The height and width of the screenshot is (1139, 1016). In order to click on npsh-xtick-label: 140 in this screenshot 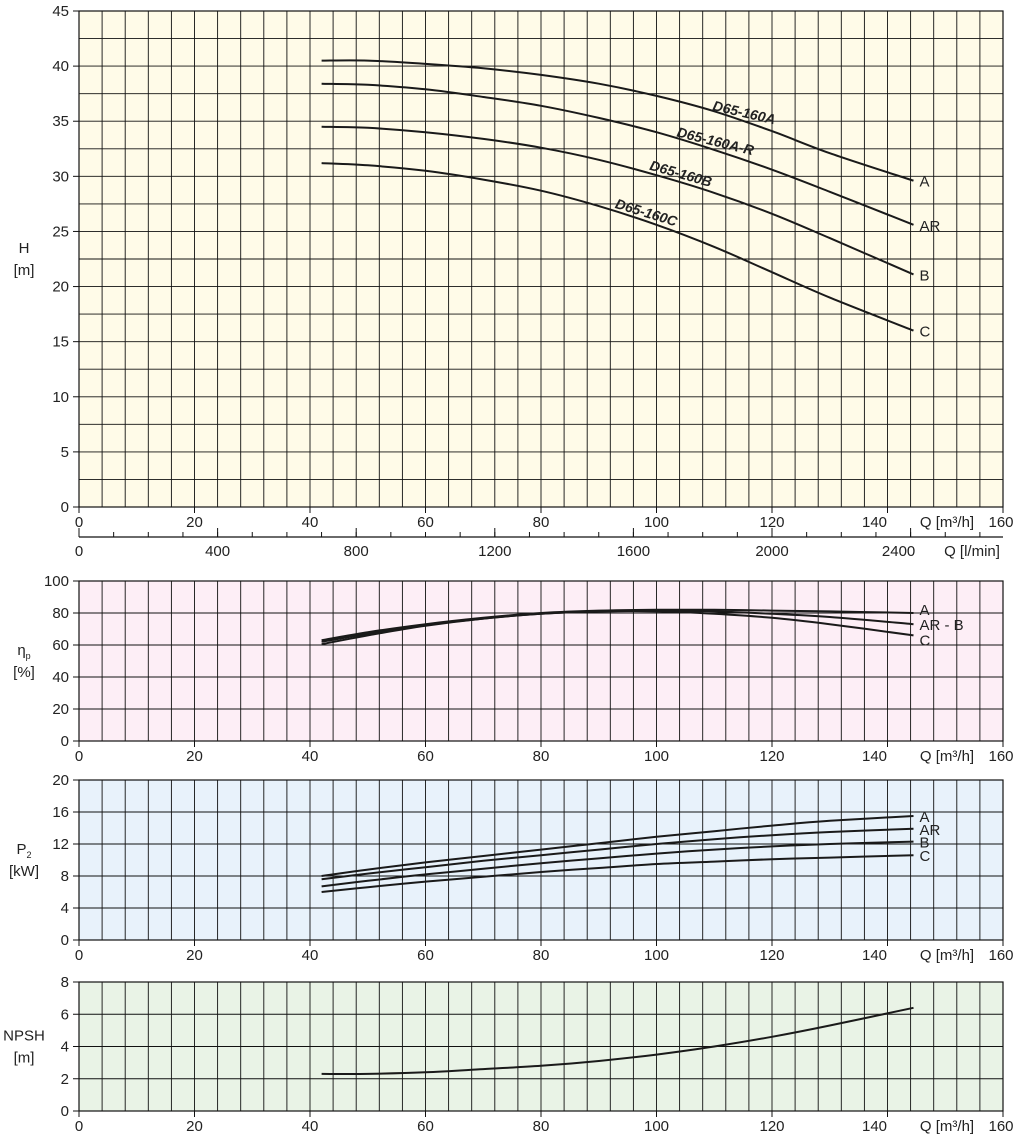, I will do `click(874, 1126)`.